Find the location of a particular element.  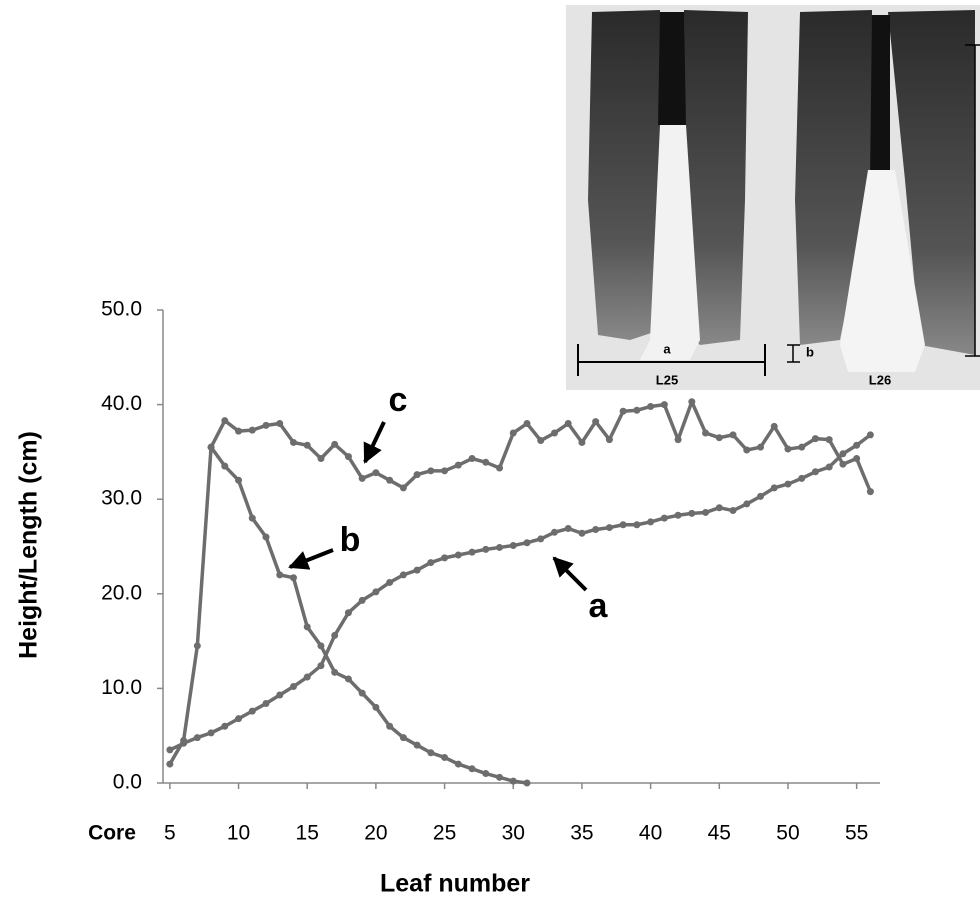

x-tick-label: 30 is located at coordinates (513, 833).